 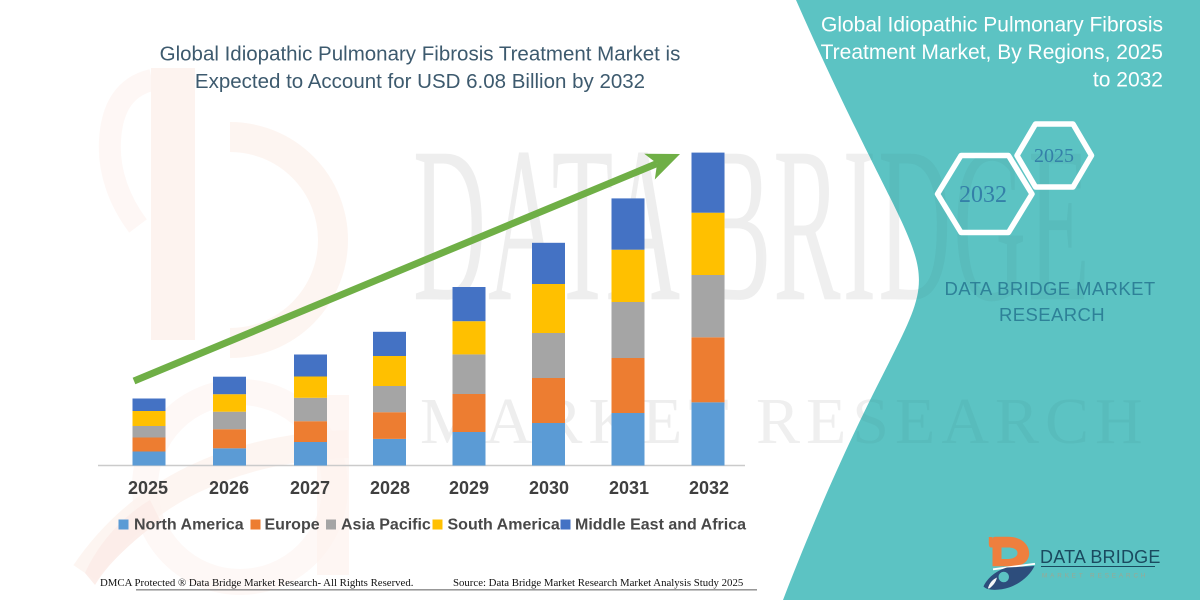 What do you see at coordinates (504, 525) in the screenshot?
I see `svg-text: South America` at bounding box center [504, 525].